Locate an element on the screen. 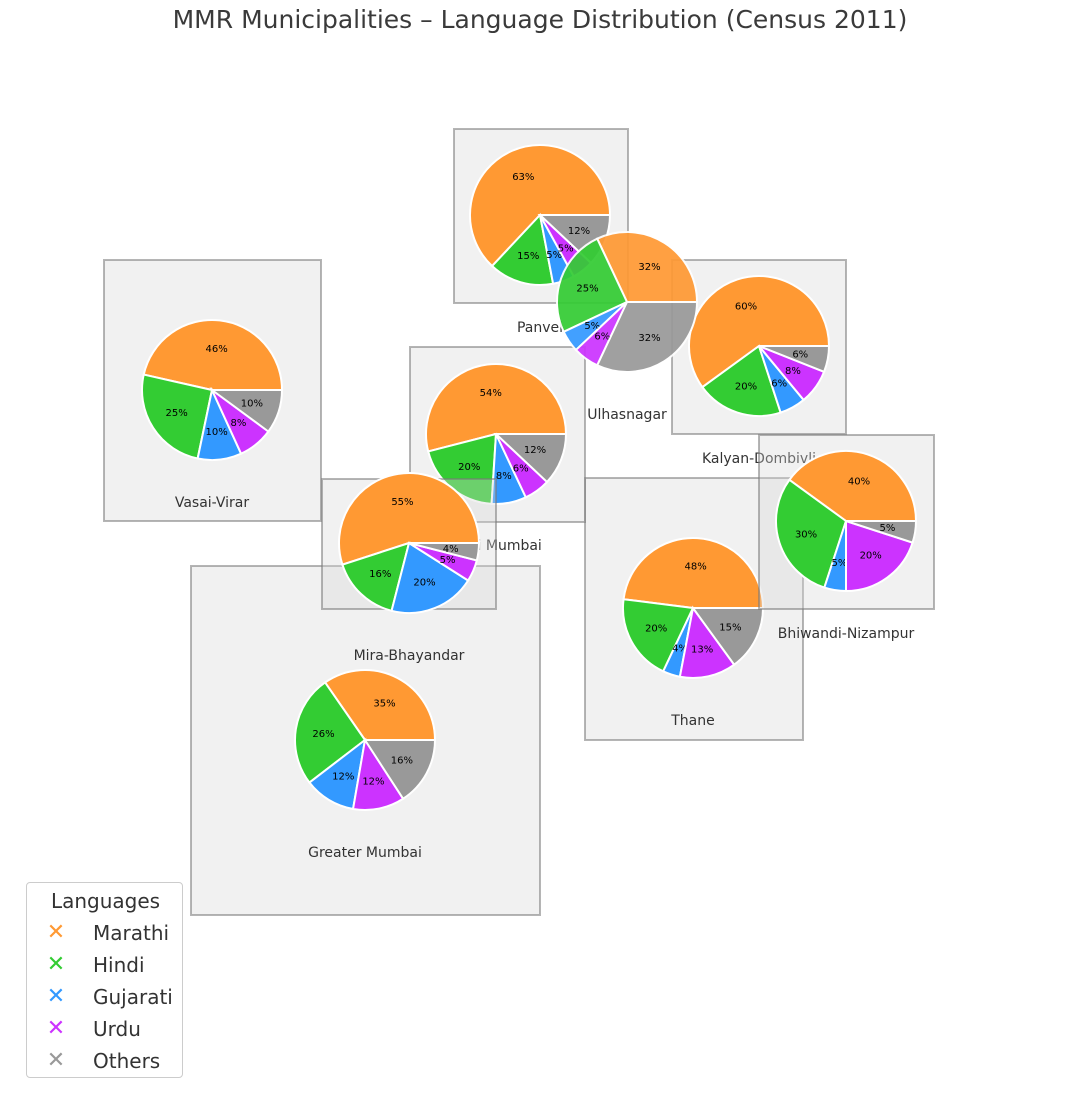  municipality-label: Vasai-Virar is located at coordinates (212, 503).